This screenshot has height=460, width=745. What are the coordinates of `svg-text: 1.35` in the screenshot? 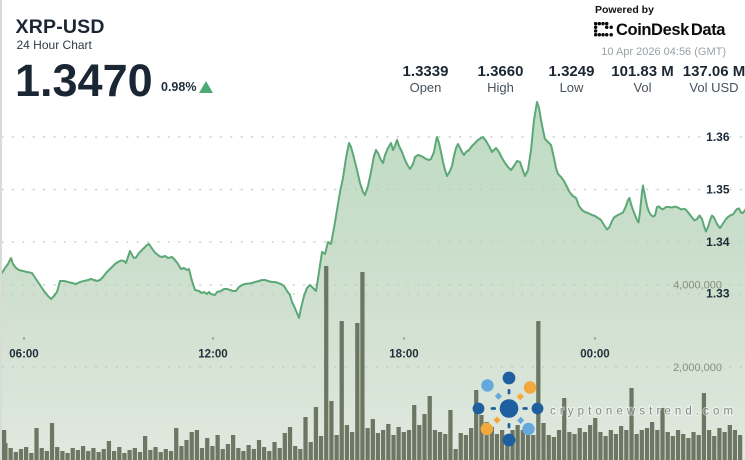 It's located at (718, 190).